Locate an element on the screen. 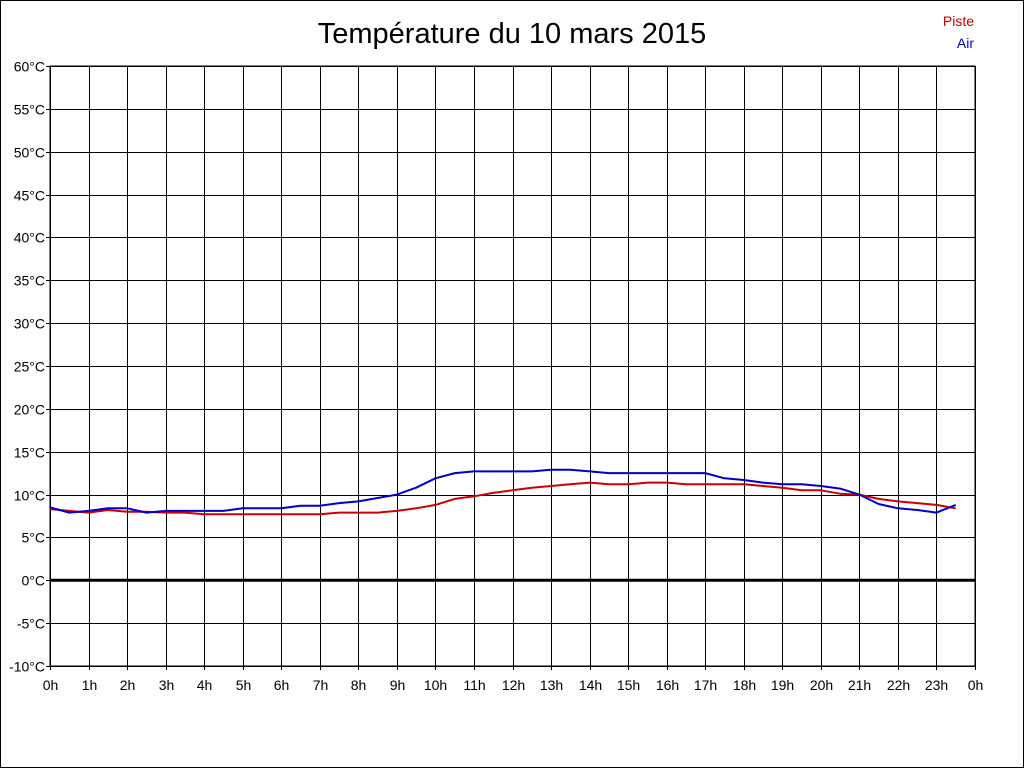 The height and width of the screenshot is (768, 1024). x-tick-label: 10h is located at coordinates (435, 685).